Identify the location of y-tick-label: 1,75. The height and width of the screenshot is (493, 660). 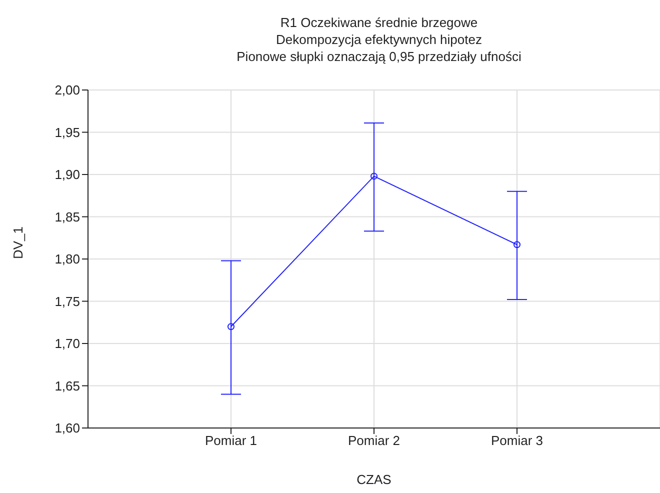
(67, 301).